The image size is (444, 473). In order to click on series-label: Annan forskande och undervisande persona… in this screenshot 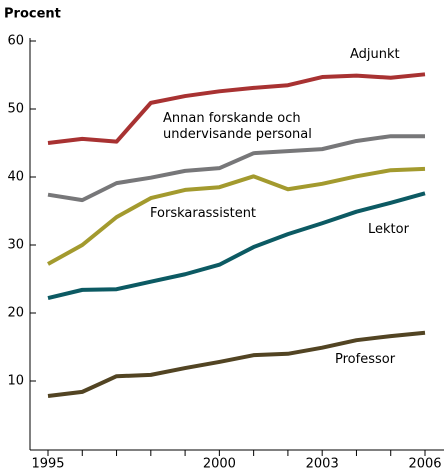, I will do `click(237, 126)`.